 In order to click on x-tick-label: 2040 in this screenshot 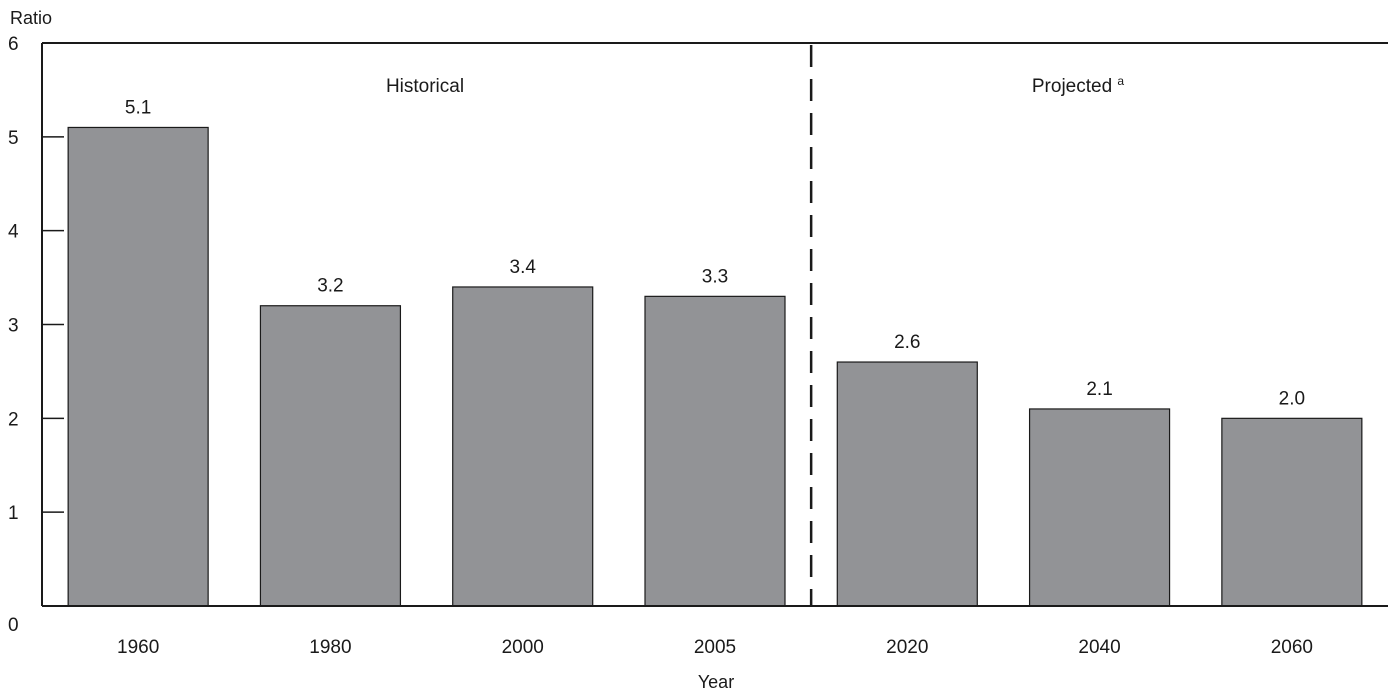, I will do `click(1099, 647)`.